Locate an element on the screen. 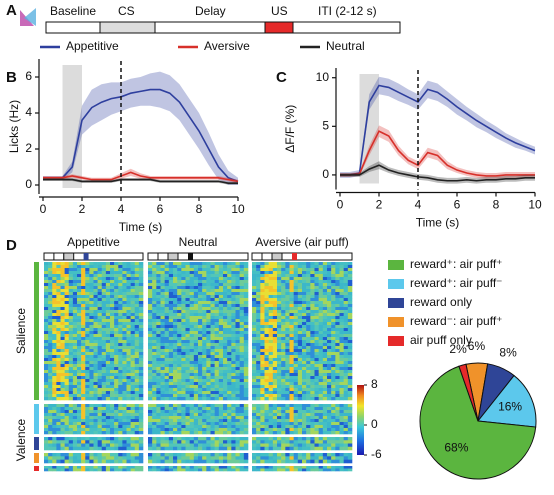 The width and height of the screenshot is (554, 495). x-tick-label: 4 is located at coordinates (121, 209).